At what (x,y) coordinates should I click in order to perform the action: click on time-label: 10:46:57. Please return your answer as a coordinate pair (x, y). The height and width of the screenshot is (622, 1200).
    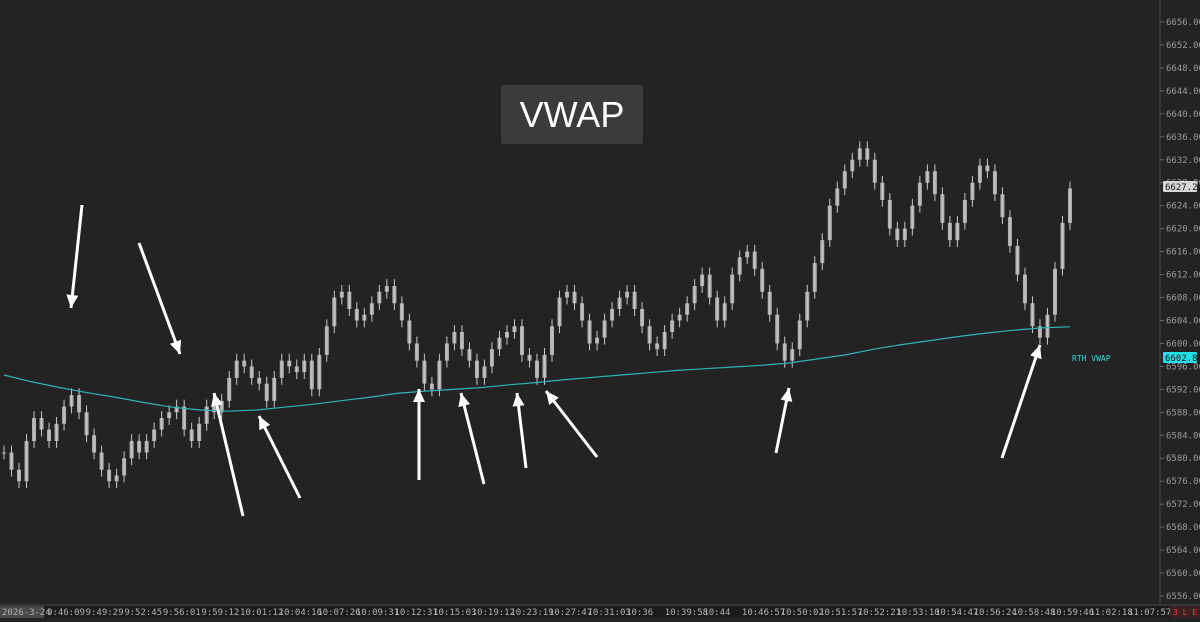
    Looking at the image, I should click on (763, 613).